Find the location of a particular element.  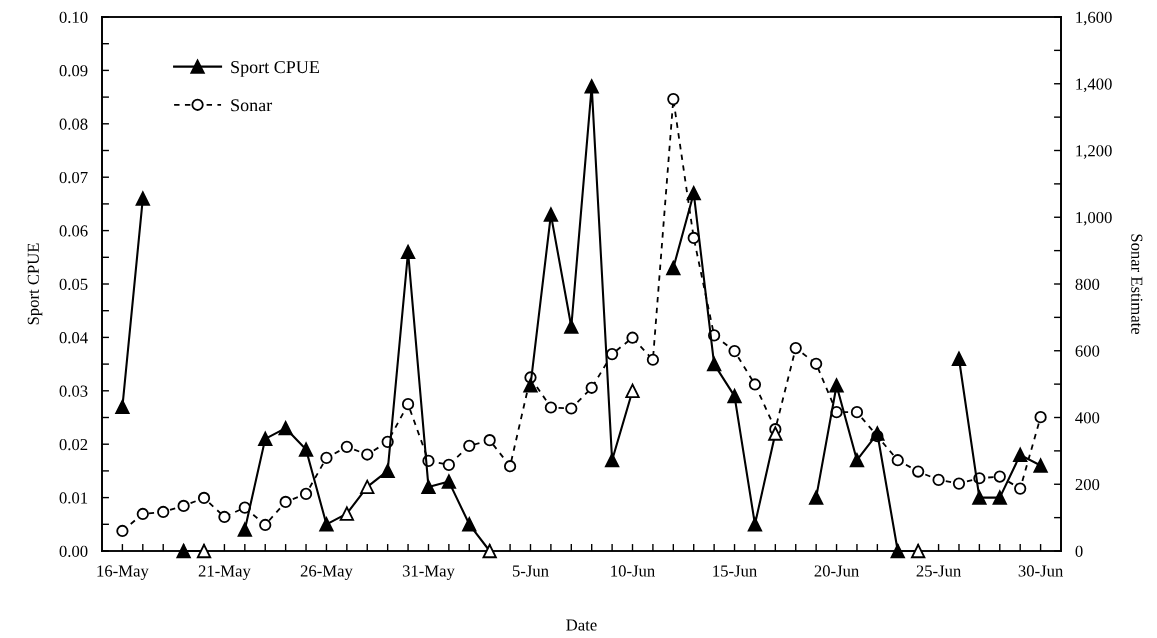

y-tick-label: 0.06 is located at coordinates (73, 231).